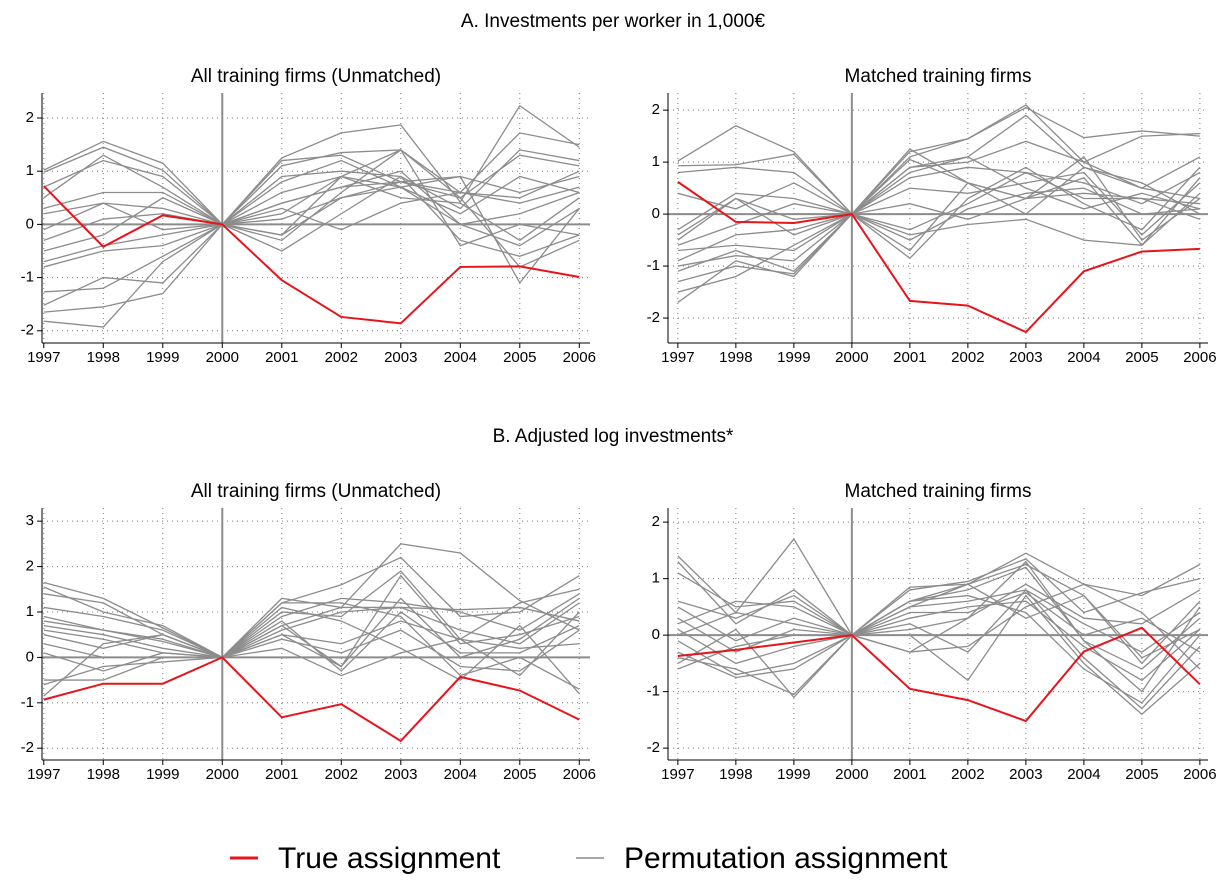 The width and height of the screenshot is (1226, 883). What do you see at coordinates (389, 858) in the screenshot?
I see `legend-label: True assignment` at bounding box center [389, 858].